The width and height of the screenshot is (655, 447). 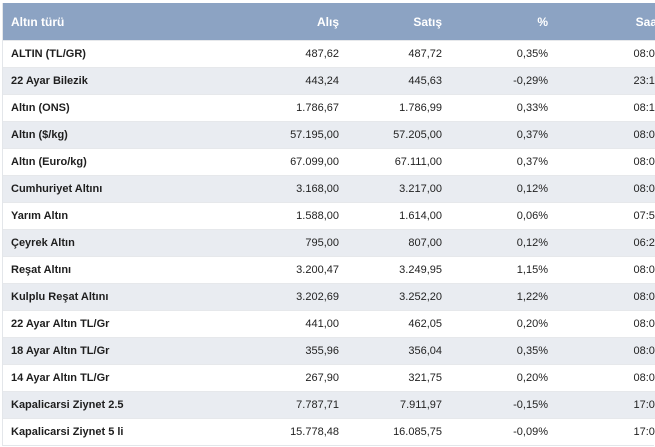 What do you see at coordinates (390, 270) in the screenshot?
I see `cell-sell: 3.249,95` at bounding box center [390, 270].